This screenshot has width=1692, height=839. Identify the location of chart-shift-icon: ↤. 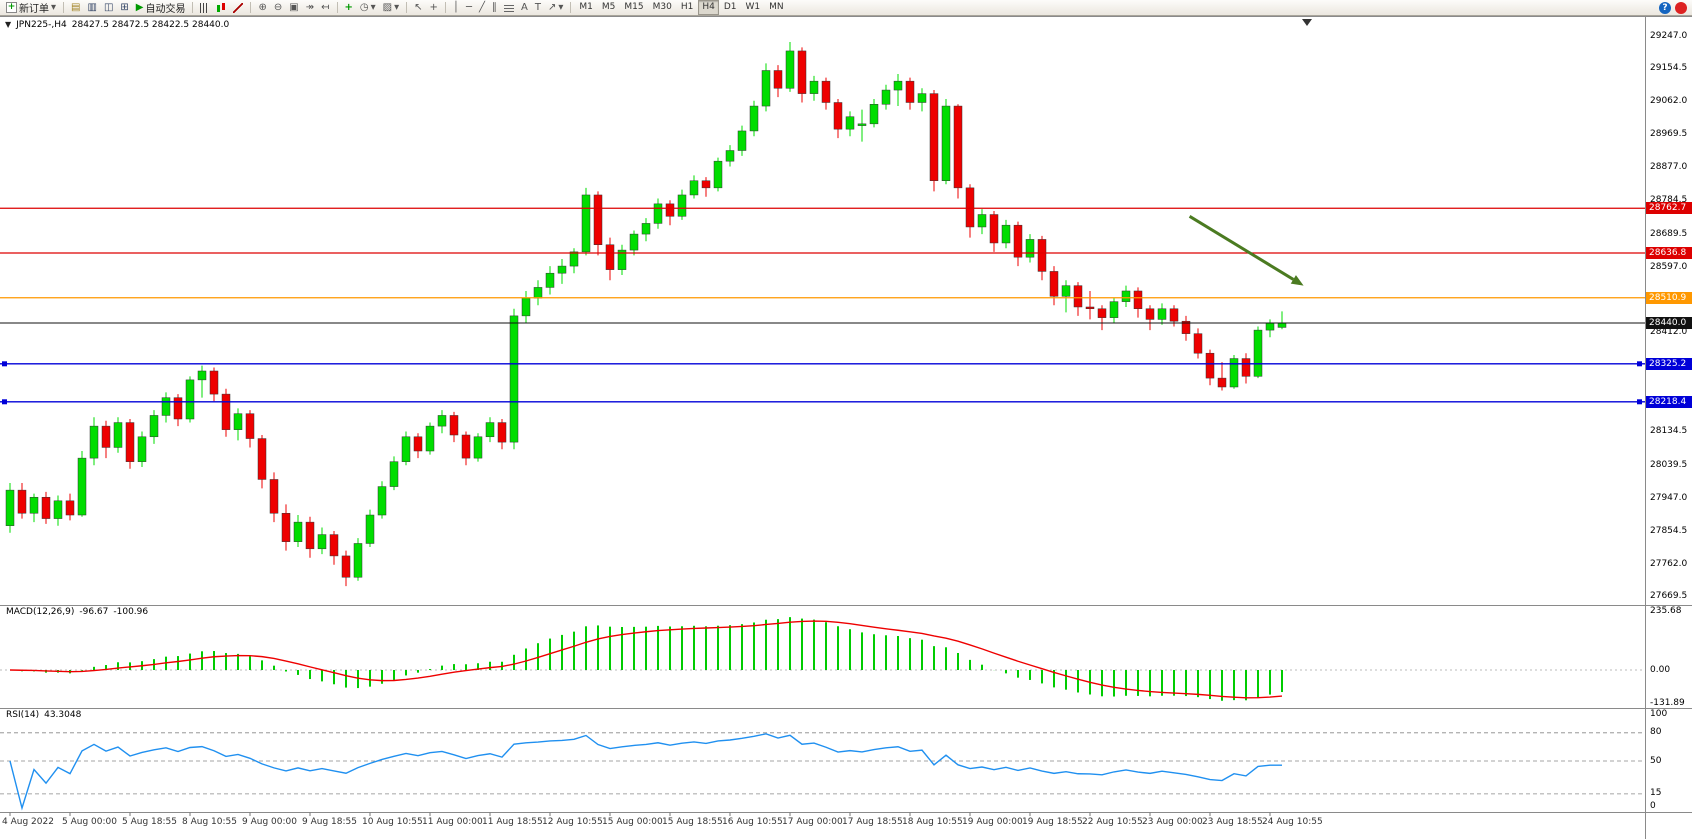
(325, 7).